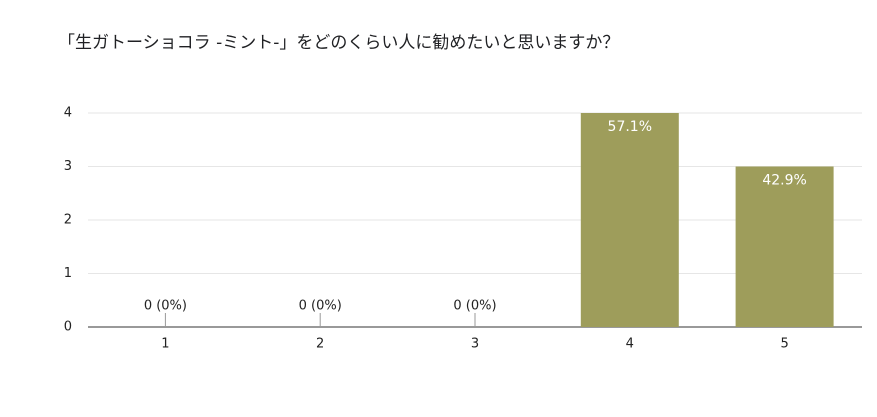 The height and width of the screenshot is (417, 877). I want to click on x-tick-label: 3, so click(475, 344).